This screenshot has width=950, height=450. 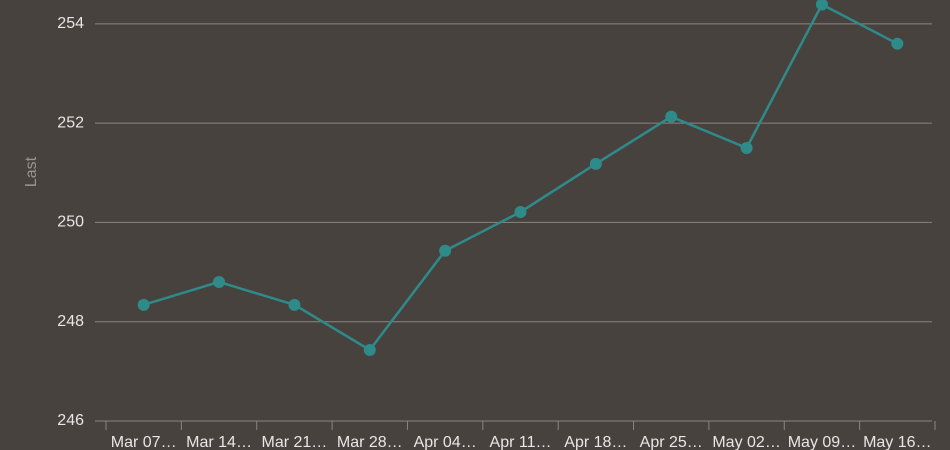 I want to click on y-axis-label: Last, so click(x=31, y=171).